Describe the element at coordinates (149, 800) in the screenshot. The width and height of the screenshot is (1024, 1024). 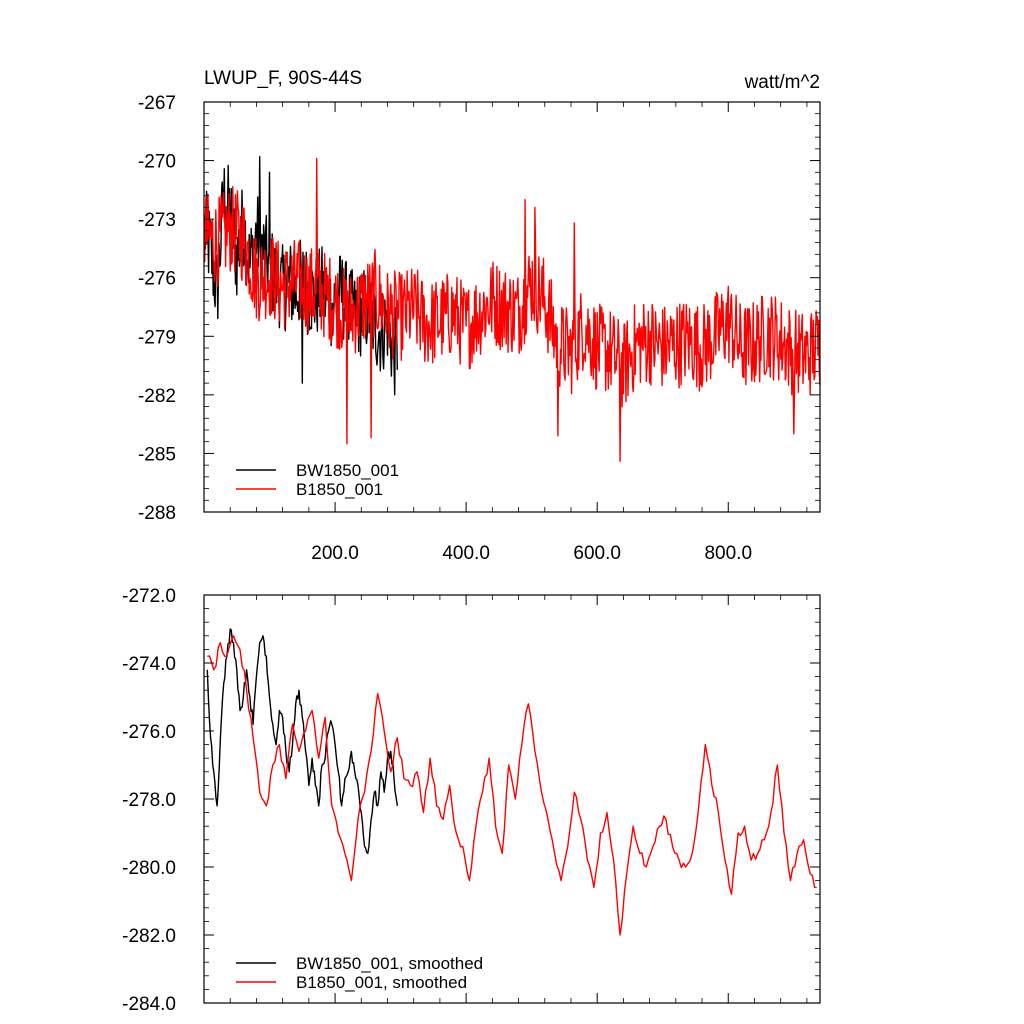
I see `y-tick-label: -278.0` at that location.